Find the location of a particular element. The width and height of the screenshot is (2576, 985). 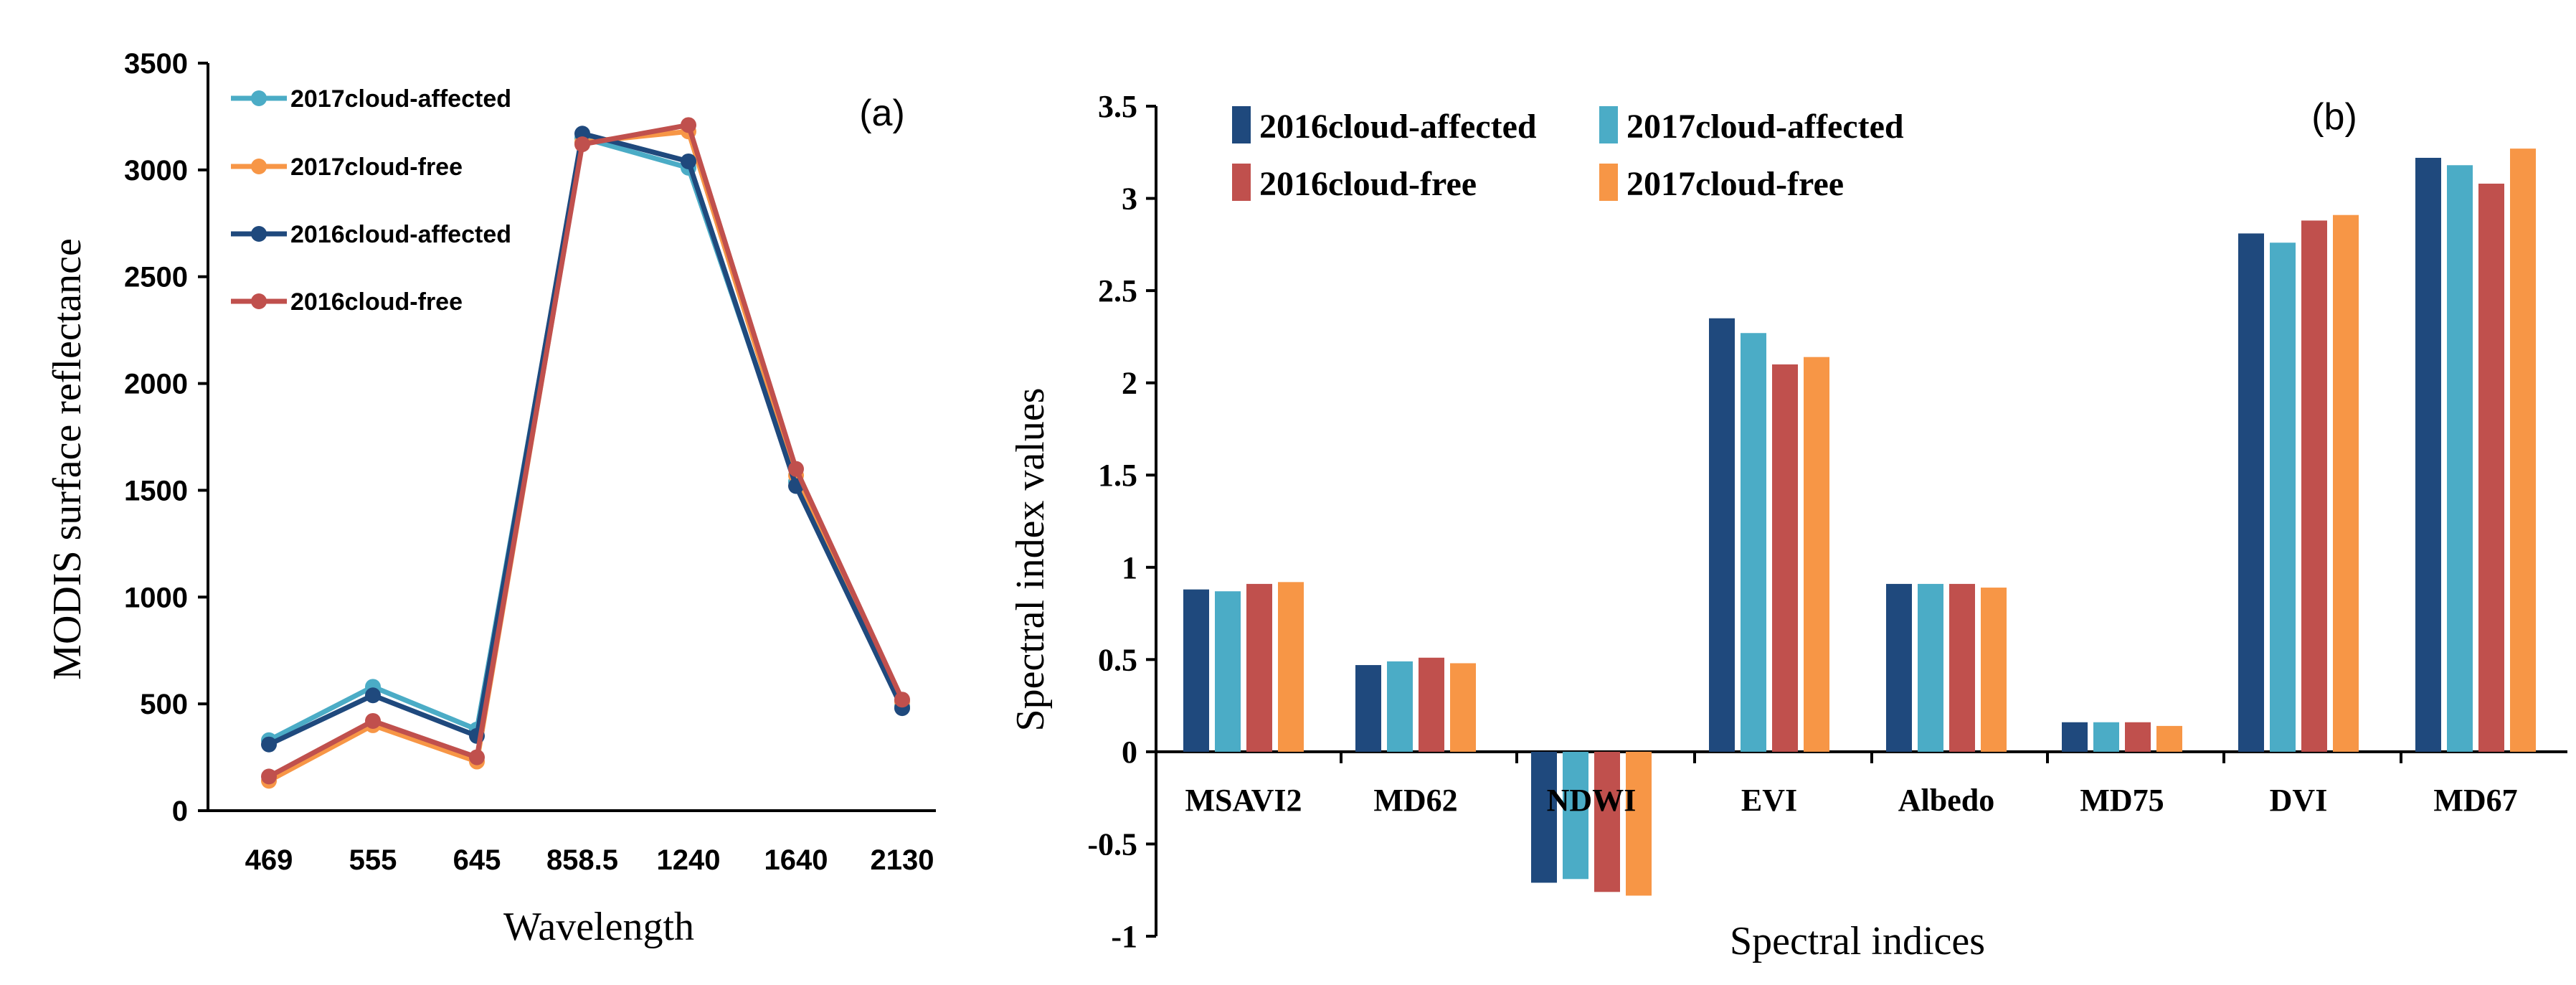

chart-a-x-tick-label: 858.5 is located at coordinates (582, 860).